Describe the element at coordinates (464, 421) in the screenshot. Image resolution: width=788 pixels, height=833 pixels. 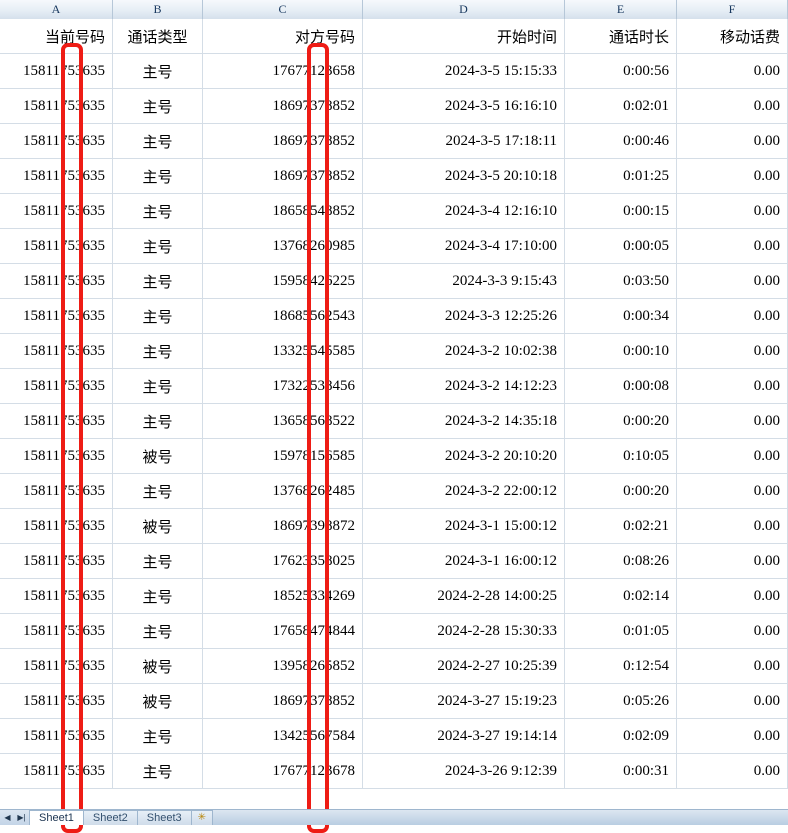
I see `cell-start-time: 2024-3-2 14:35:18` at that location.